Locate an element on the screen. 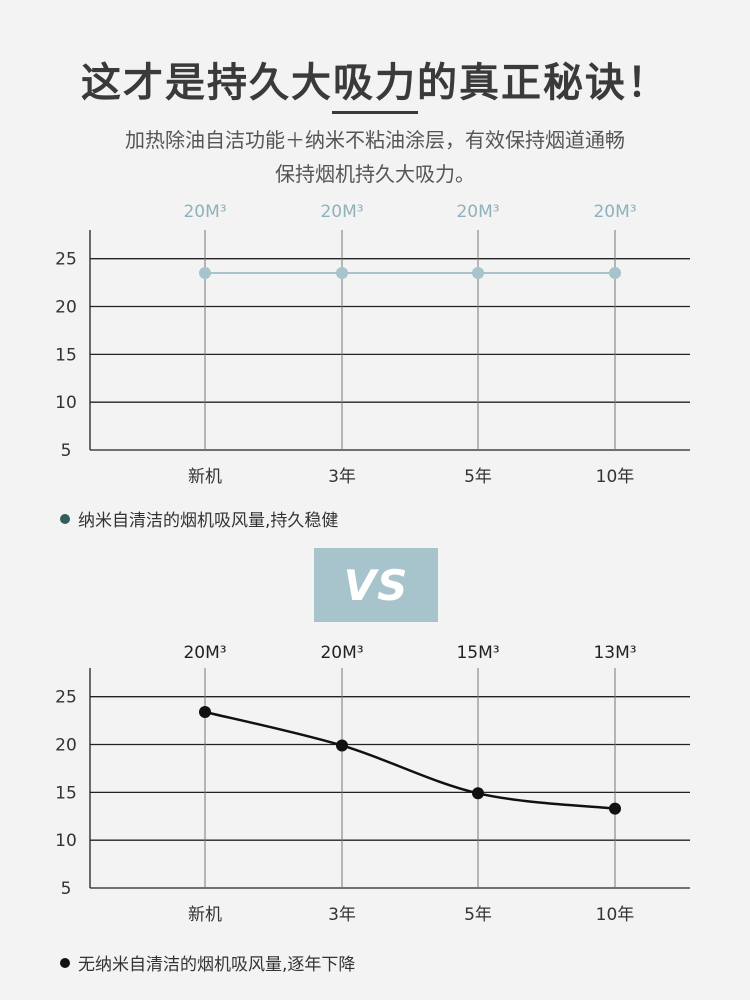 The image size is (750, 1000). vs-badge: VS is located at coordinates (376, 585).